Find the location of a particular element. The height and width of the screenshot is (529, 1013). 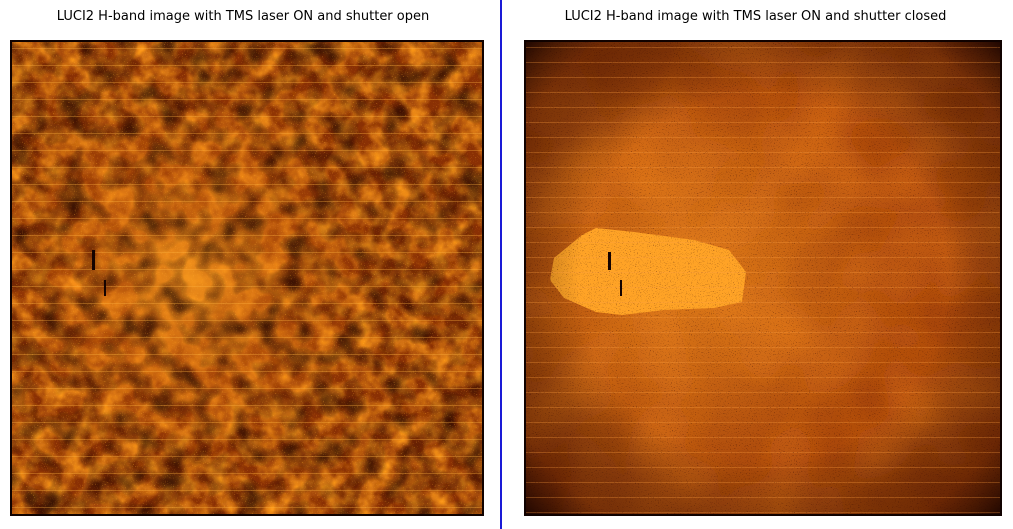

panel-divider is located at coordinates (501, 264).